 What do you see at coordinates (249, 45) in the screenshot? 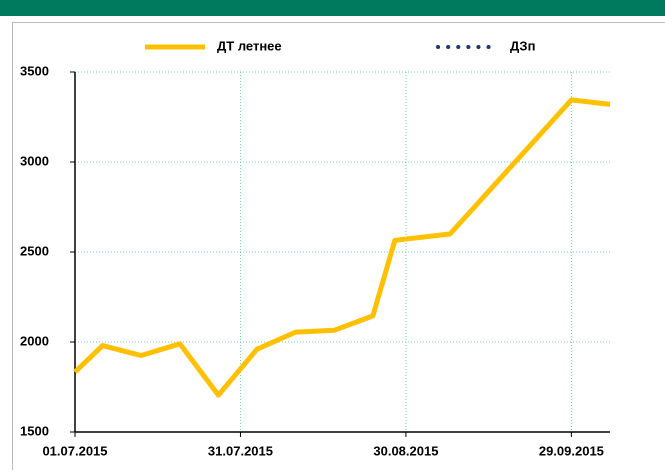
I see `legend-label: ДТ летнее` at bounding box center [249, 45].